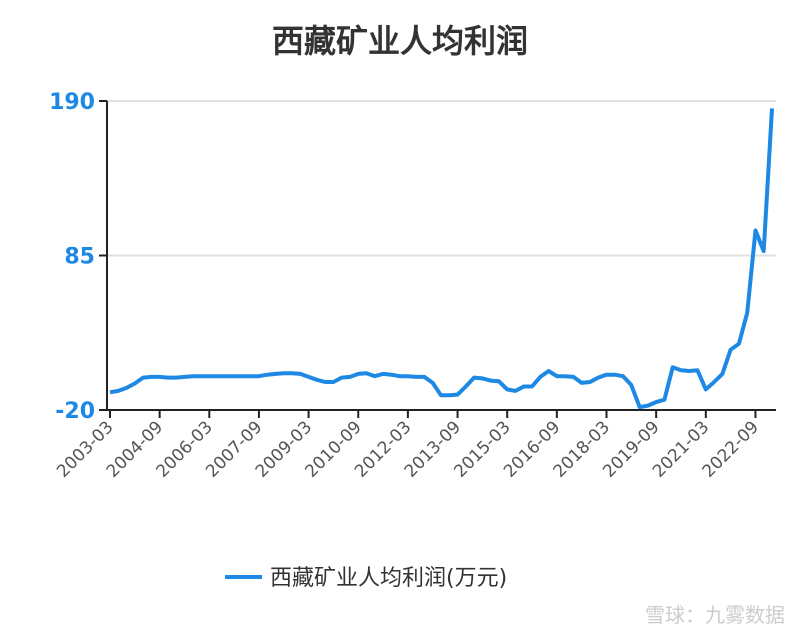  What do you see at coordinates (715, 615) in the screenshot?
I see `watermark: 雪球：九雾数据` at bounding box center [715, 615].